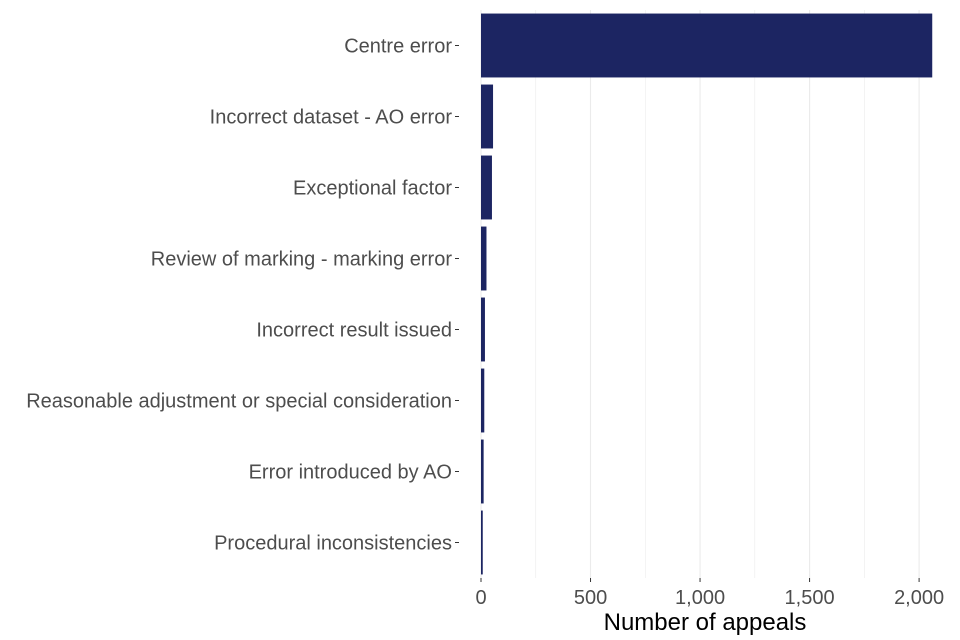  Describe the element at coordinates (331, 118) in the screenshot. I see `category-label: Incorrect dataset - AO error` at that location.